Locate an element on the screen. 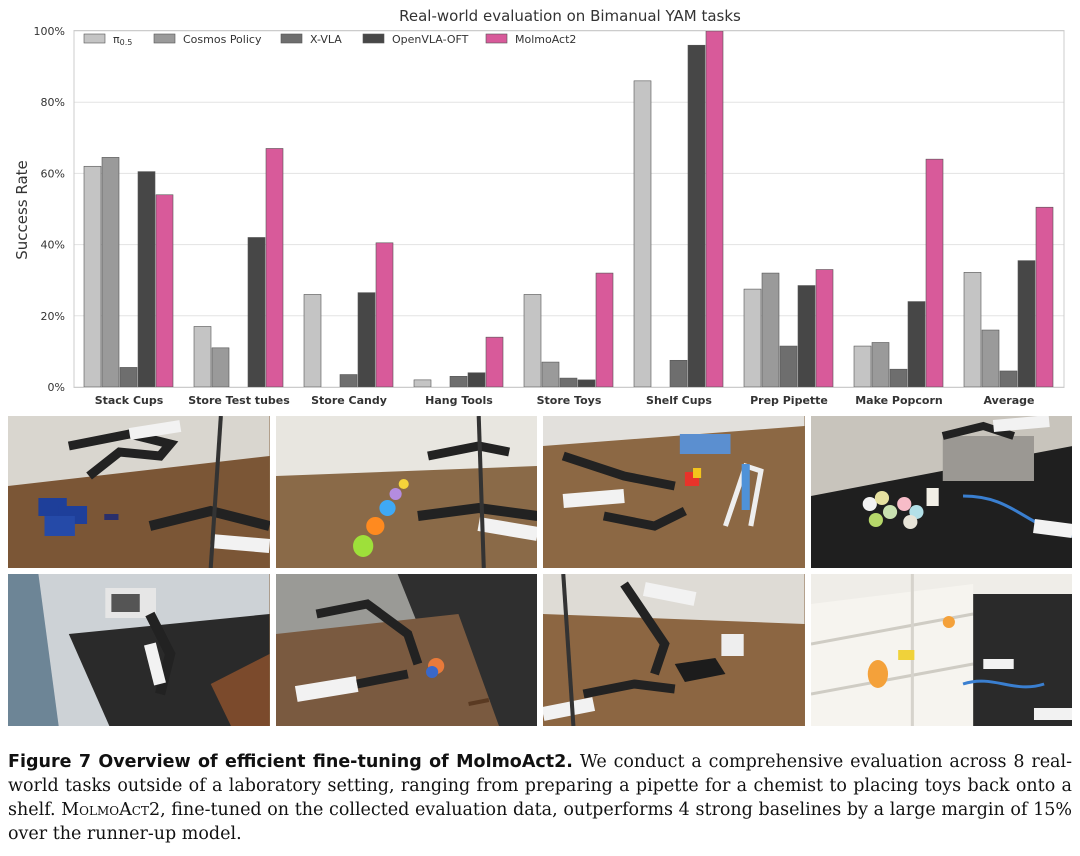  y-axis-label: Success Rate is located at coordinates (22, 210).